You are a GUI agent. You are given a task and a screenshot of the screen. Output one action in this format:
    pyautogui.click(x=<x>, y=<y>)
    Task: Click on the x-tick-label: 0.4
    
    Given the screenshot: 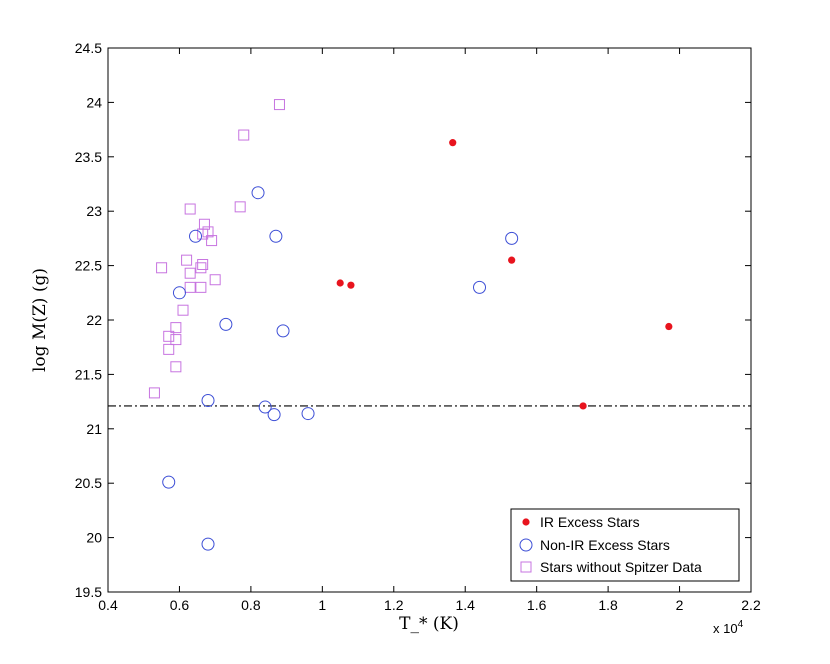 What is the action you would take?
    pyautogui.click(x=108, y=605)
    